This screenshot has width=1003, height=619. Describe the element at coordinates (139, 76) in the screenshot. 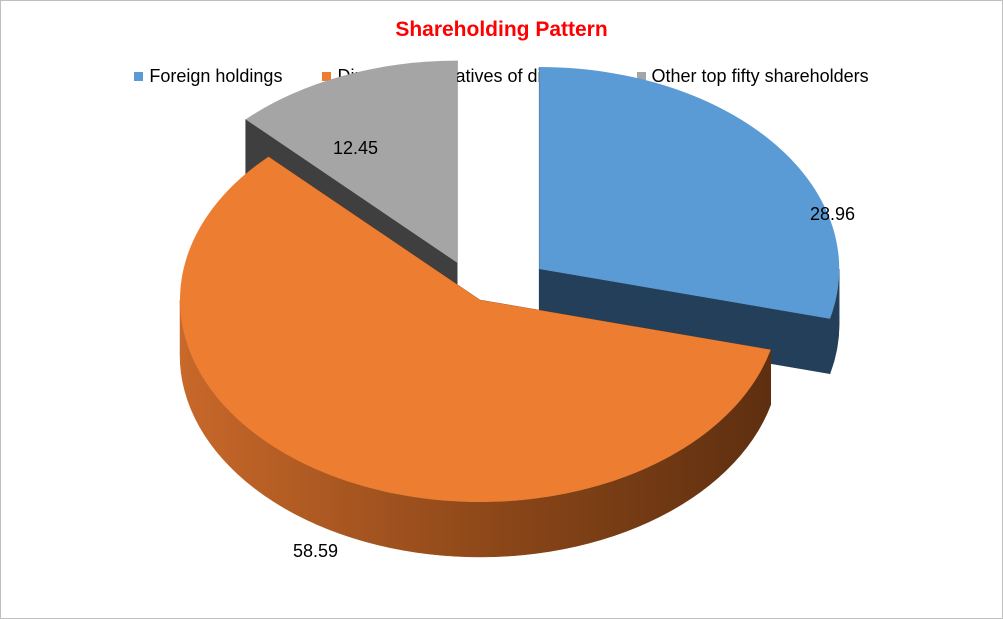

I see `legend-swatch-foreign` at that location.